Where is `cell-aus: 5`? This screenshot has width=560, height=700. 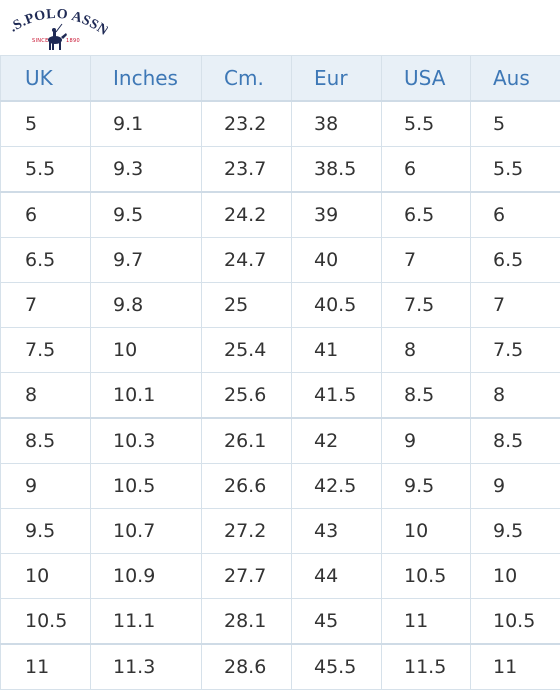
cell-aus: 5 is located at coordinates (515, 123).